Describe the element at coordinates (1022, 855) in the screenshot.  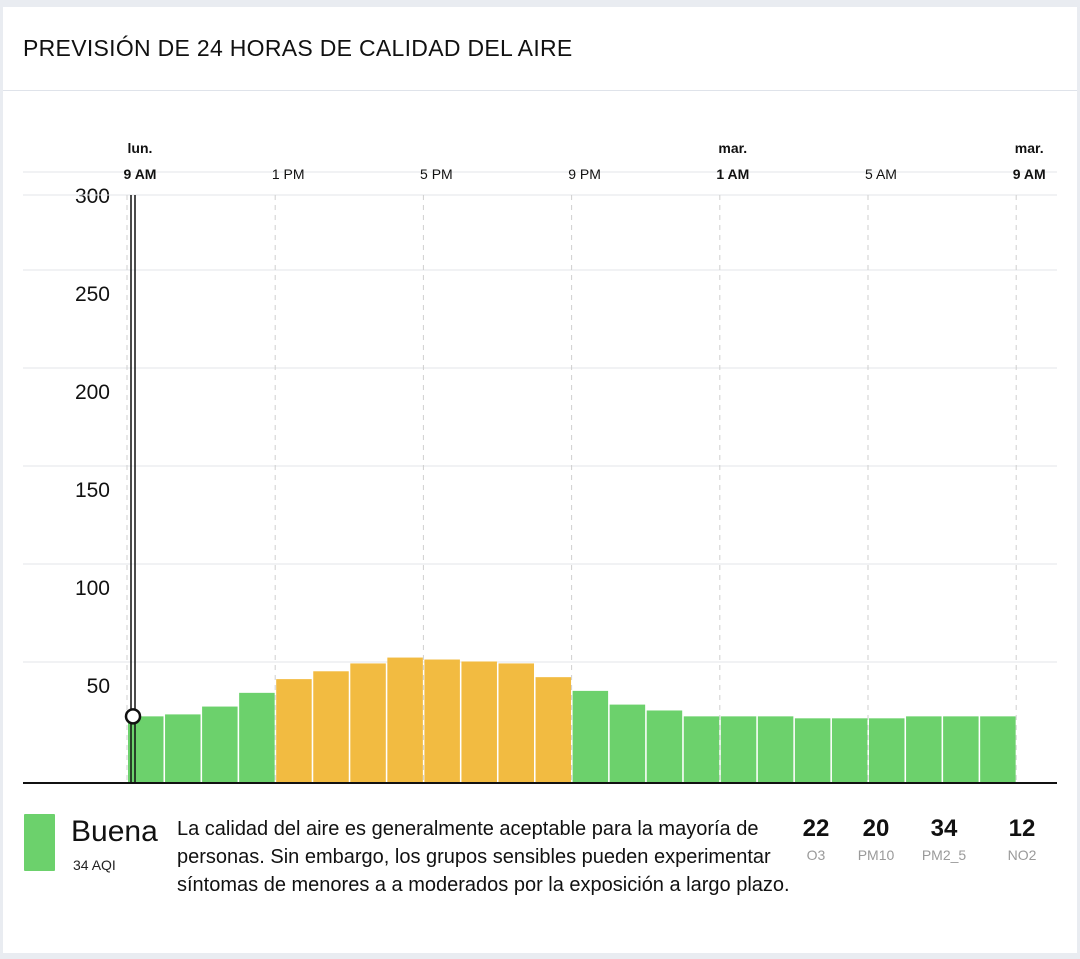
I see `pollutant-name: NO2` at that location.